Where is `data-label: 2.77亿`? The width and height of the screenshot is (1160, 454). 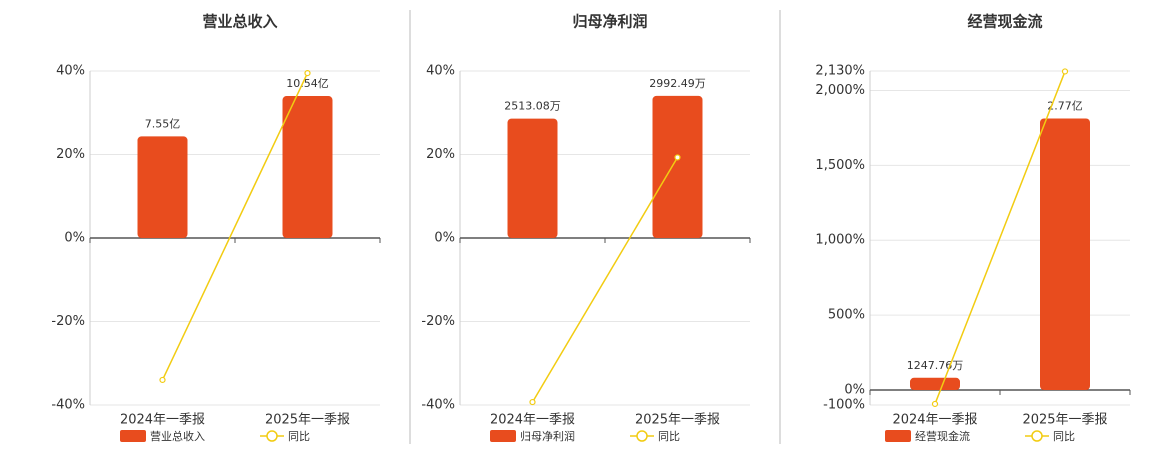
data-label: 2.77亿 is located at coordinates (1065, 105).